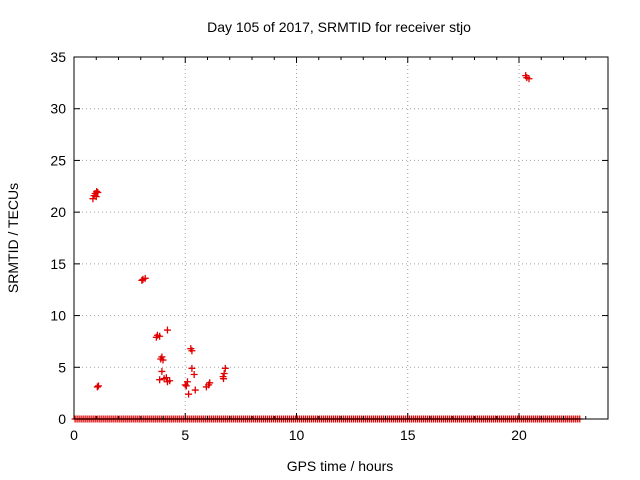 The height and width of the screenshot is (480, 640). Describe the element at coordinates (58, 212) in the screenshot. I see `y-tick-label: 20` at that location.